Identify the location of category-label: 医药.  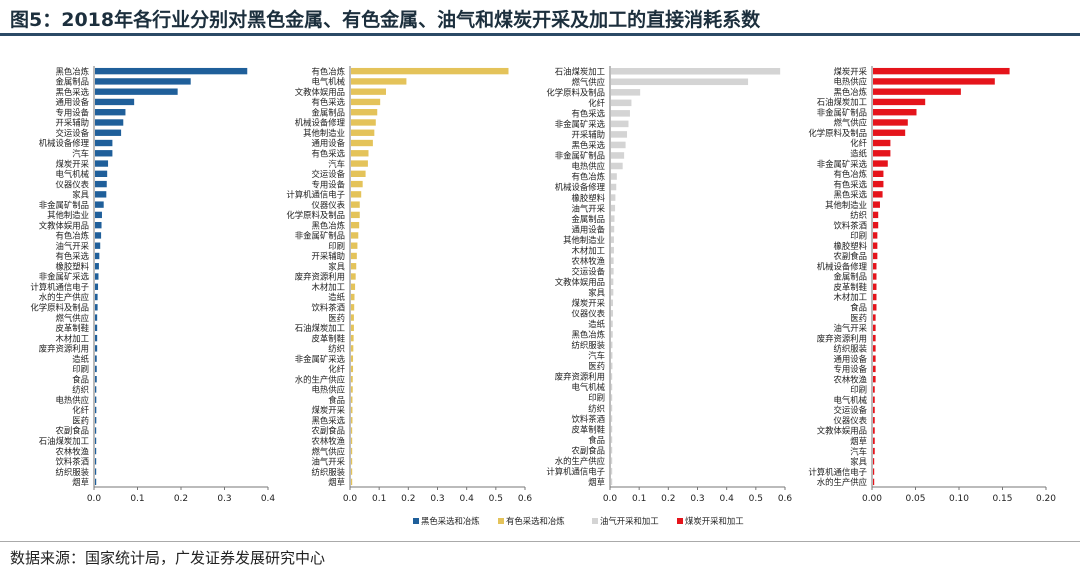
(858, 318).